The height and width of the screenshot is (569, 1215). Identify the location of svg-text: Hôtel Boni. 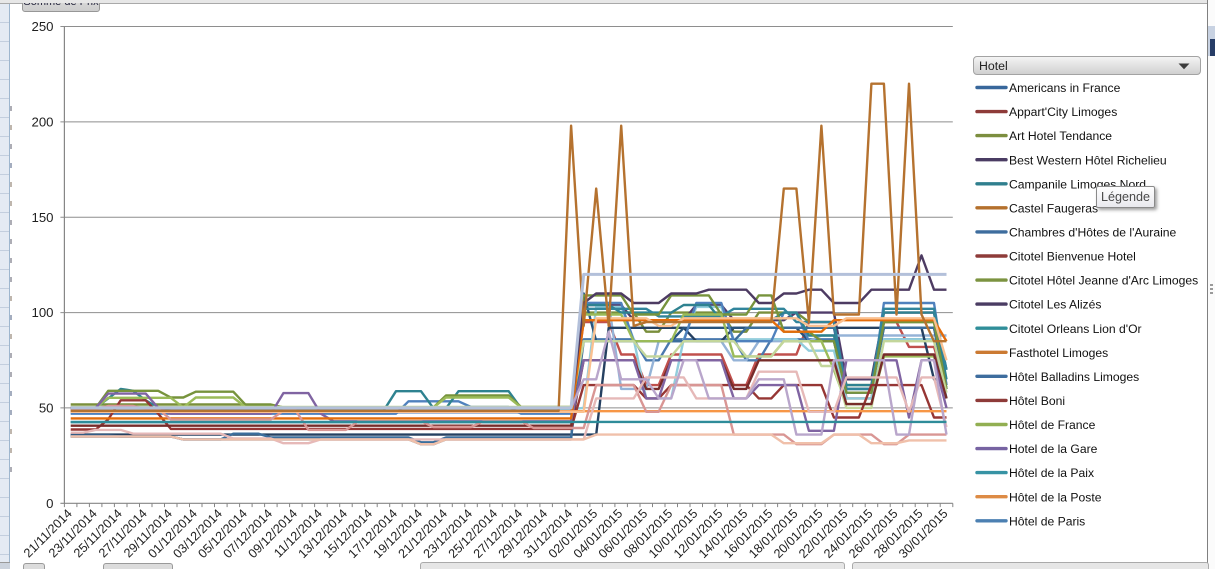
(1037, 401).